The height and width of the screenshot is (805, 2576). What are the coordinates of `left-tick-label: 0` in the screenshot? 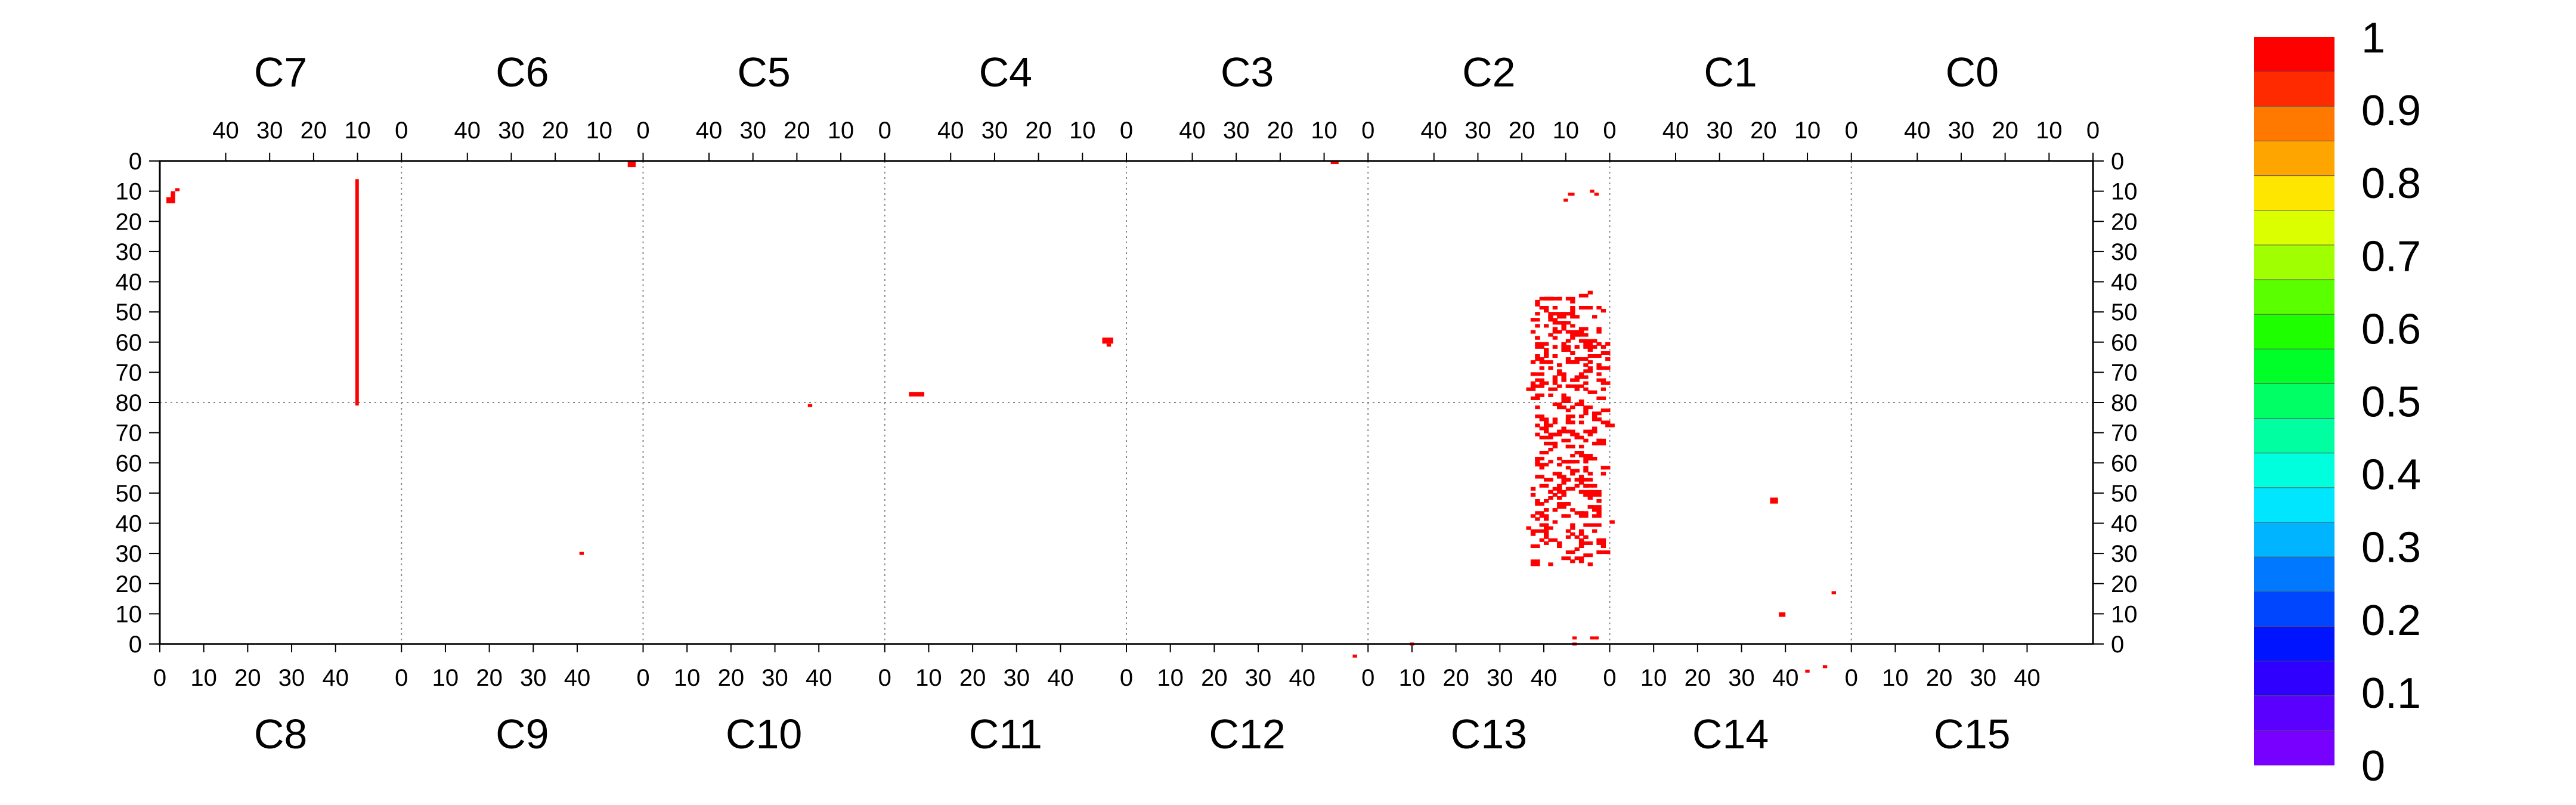 It's located at (135, 644).